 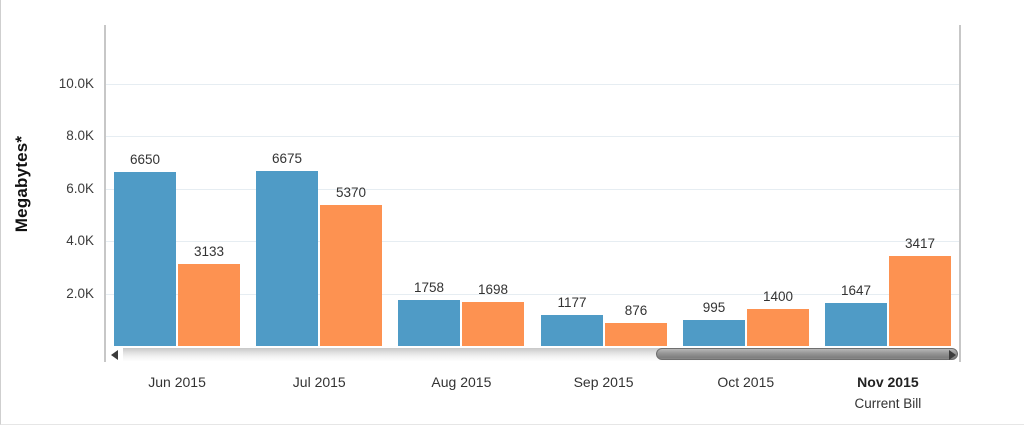 I want to click on bar-blue-oct-2015, so click(x=714, y=333).